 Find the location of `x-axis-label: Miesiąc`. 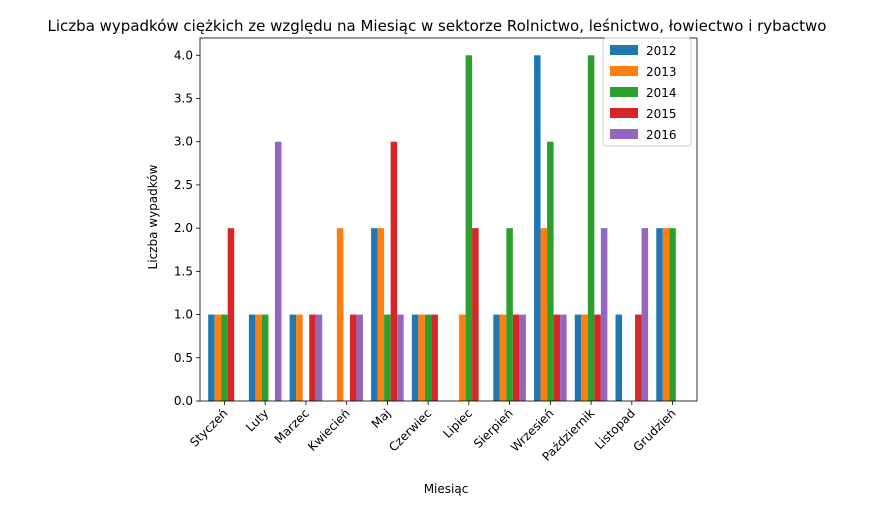

x-axis-label: Miesiąc is located at coordinates (446, 489).